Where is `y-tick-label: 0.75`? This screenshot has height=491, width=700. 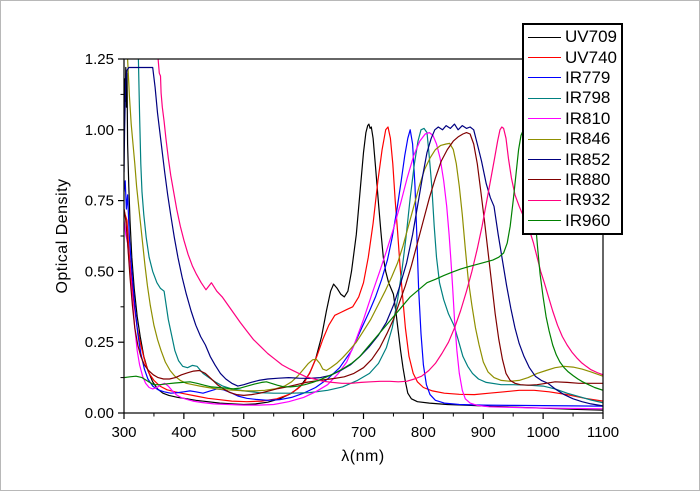 y-tick-label: 0.75 is located at coordinates (99, 201).